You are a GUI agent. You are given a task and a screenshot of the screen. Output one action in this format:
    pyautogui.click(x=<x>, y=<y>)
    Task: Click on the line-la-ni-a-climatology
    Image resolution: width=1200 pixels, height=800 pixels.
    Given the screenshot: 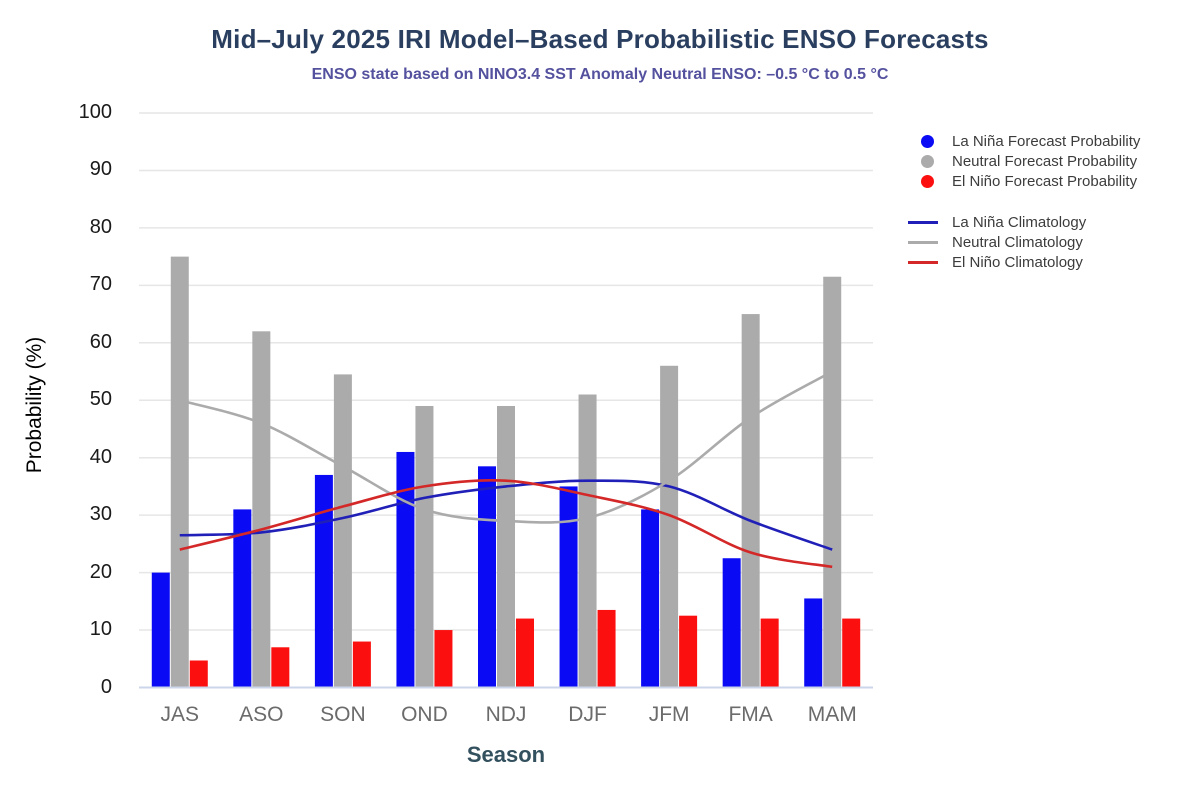 What is the action you would take?
    pyautogui.click(x=506, y=515)
    